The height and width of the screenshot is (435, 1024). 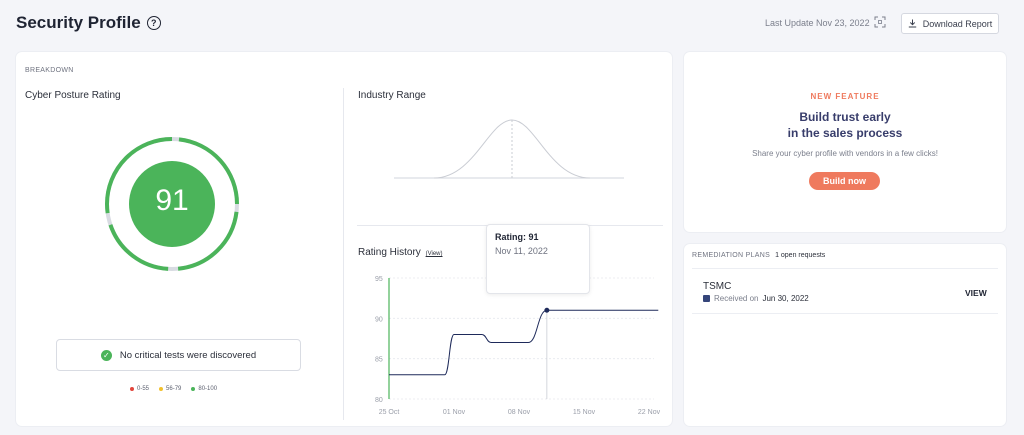 What do you see at coordinates (379, 319) in the screenshot?
I see `y-tick-label: 90` at bounding box center [379, 319].